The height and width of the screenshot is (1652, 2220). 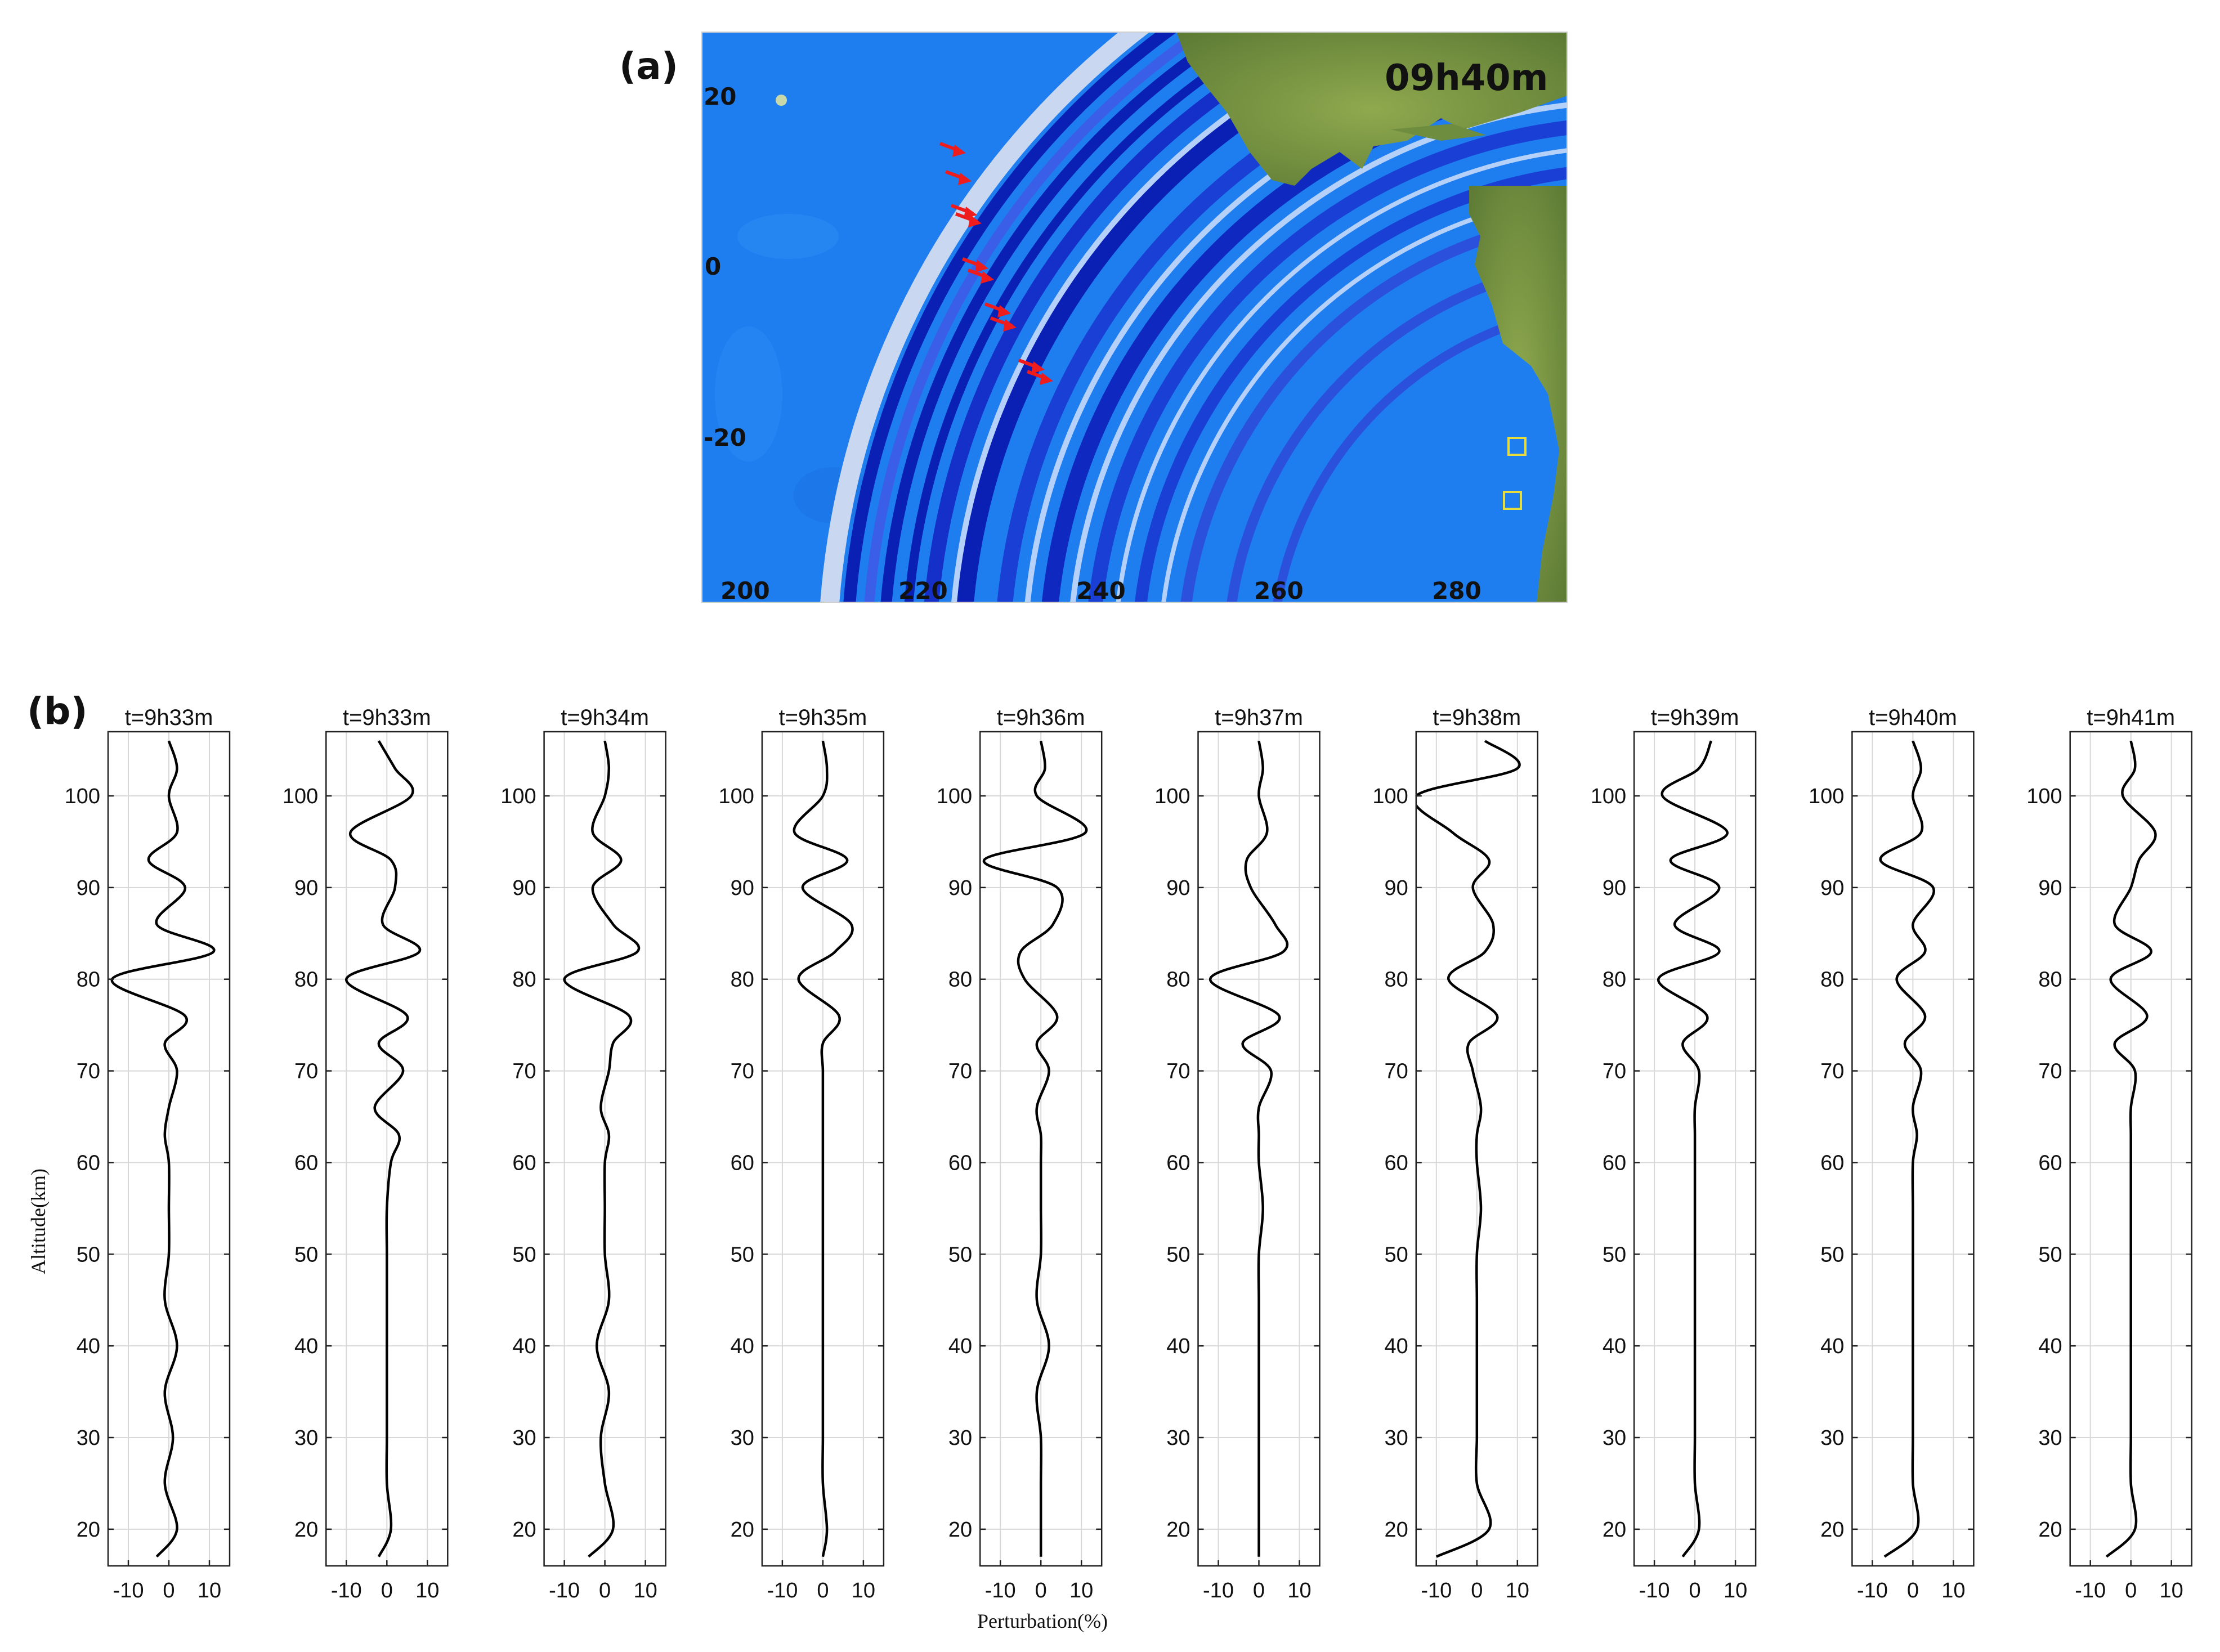 What do you see at coordinates (725, 437) in the screenshot?
I see `lat-tick-minus20: -20` at bounding box center [725, 437].